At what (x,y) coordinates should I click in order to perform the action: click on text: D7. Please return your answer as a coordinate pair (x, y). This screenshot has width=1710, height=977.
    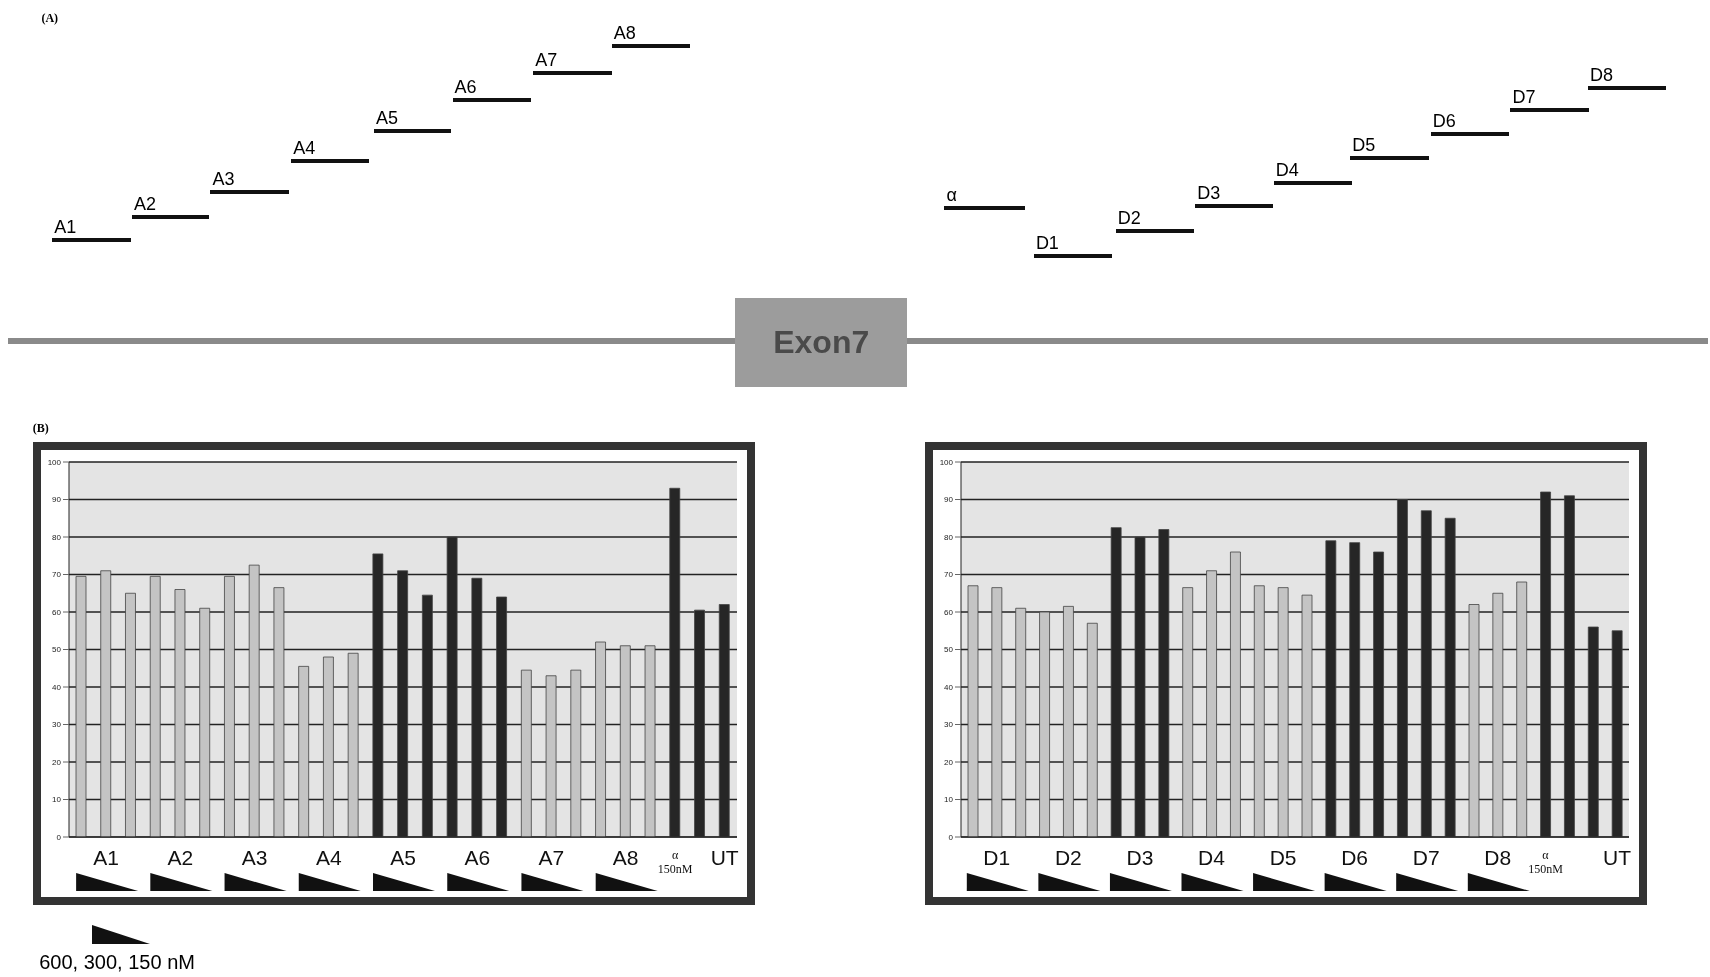
    Looking at the image, I should click on (1524, 97).